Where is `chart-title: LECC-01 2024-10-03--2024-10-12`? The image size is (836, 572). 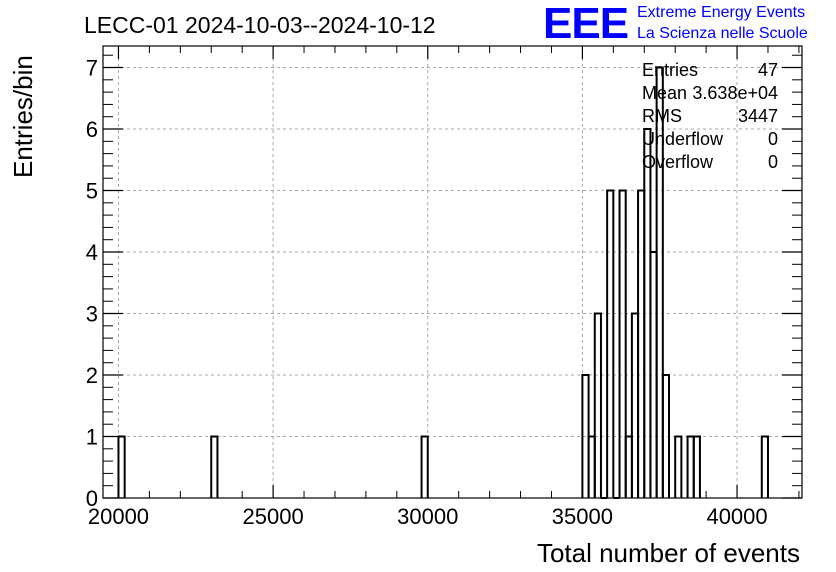
chart-title: LECC-01 2024-10-03--2024-10-12 is located at coordinates (260, 25).